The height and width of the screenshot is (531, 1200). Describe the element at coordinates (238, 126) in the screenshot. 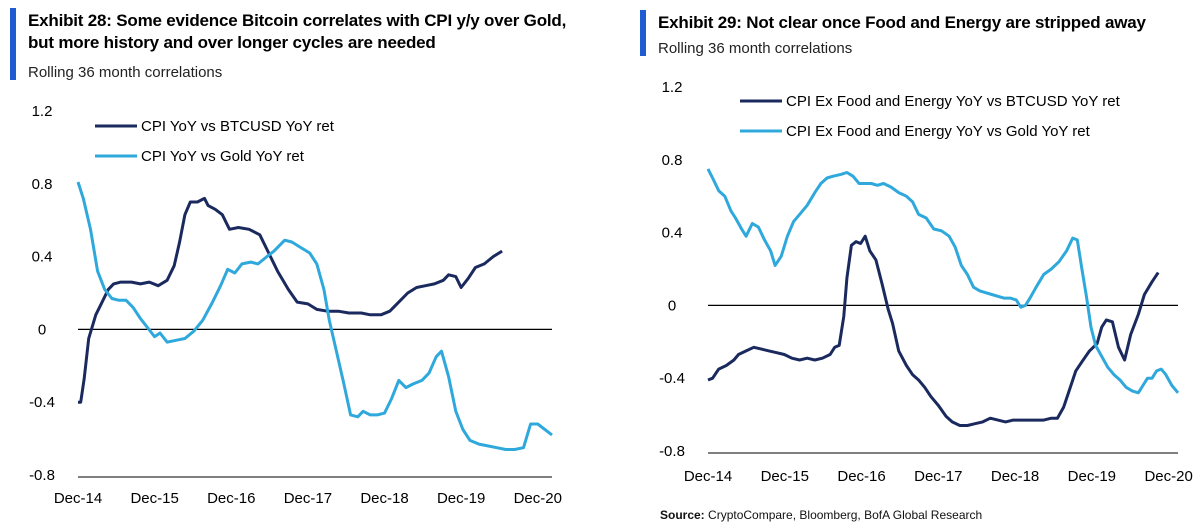

I see `legend-label: CPI YoY vs BTCUSD YoY ret` at that location.